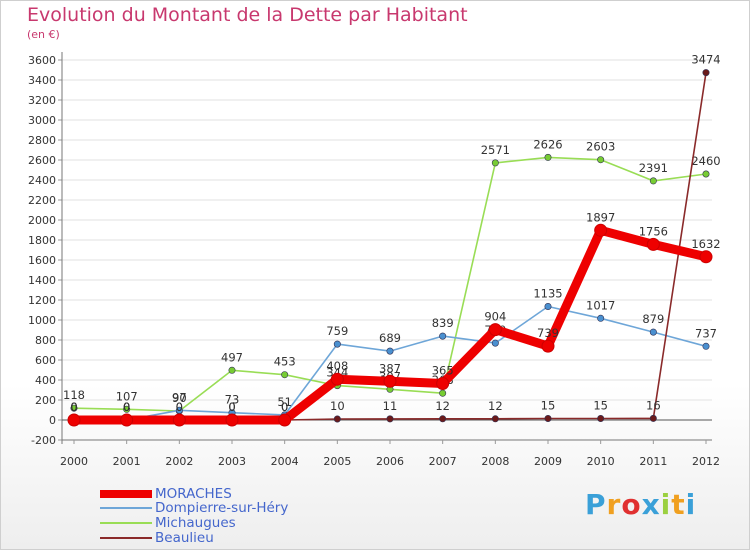  I want to click on data-label: 1632, so click(705, 244).